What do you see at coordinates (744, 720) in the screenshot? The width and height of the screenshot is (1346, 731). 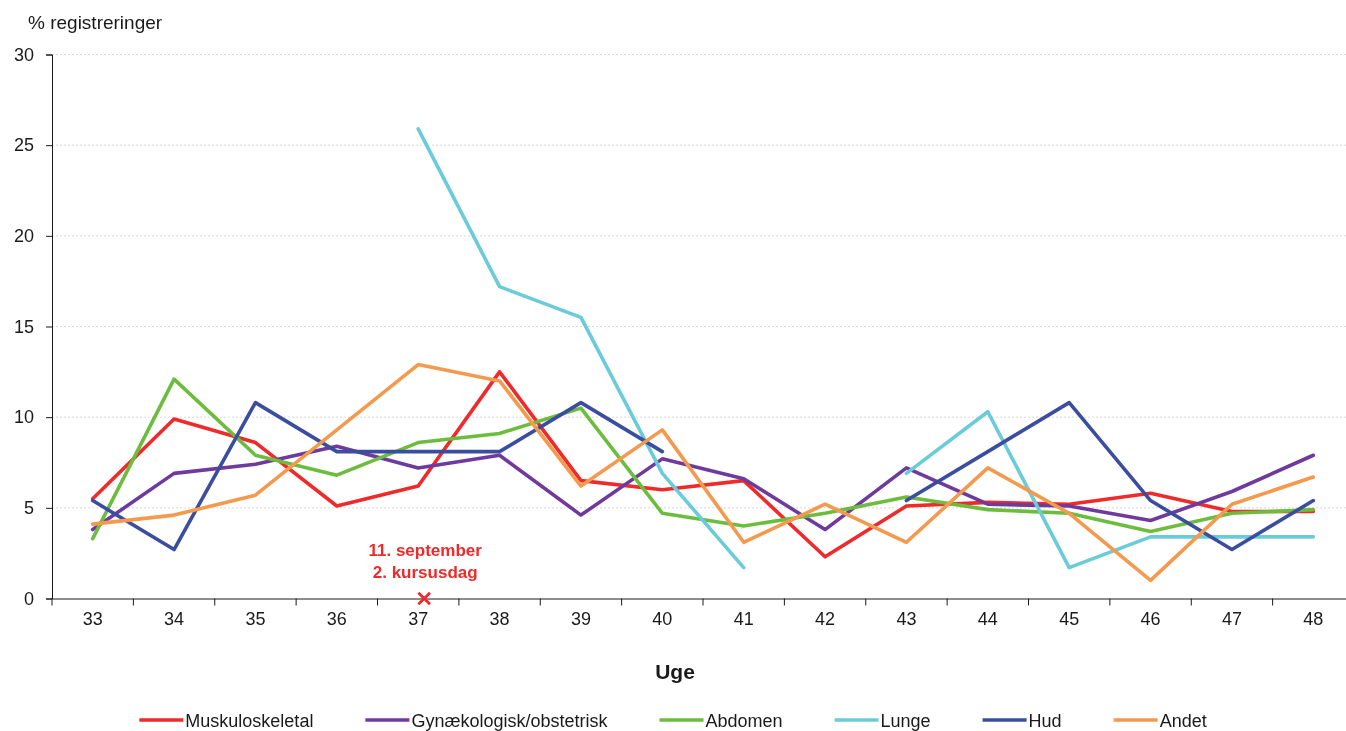 I see `legend-label: Abdomen` at bounding box center [744, 720].